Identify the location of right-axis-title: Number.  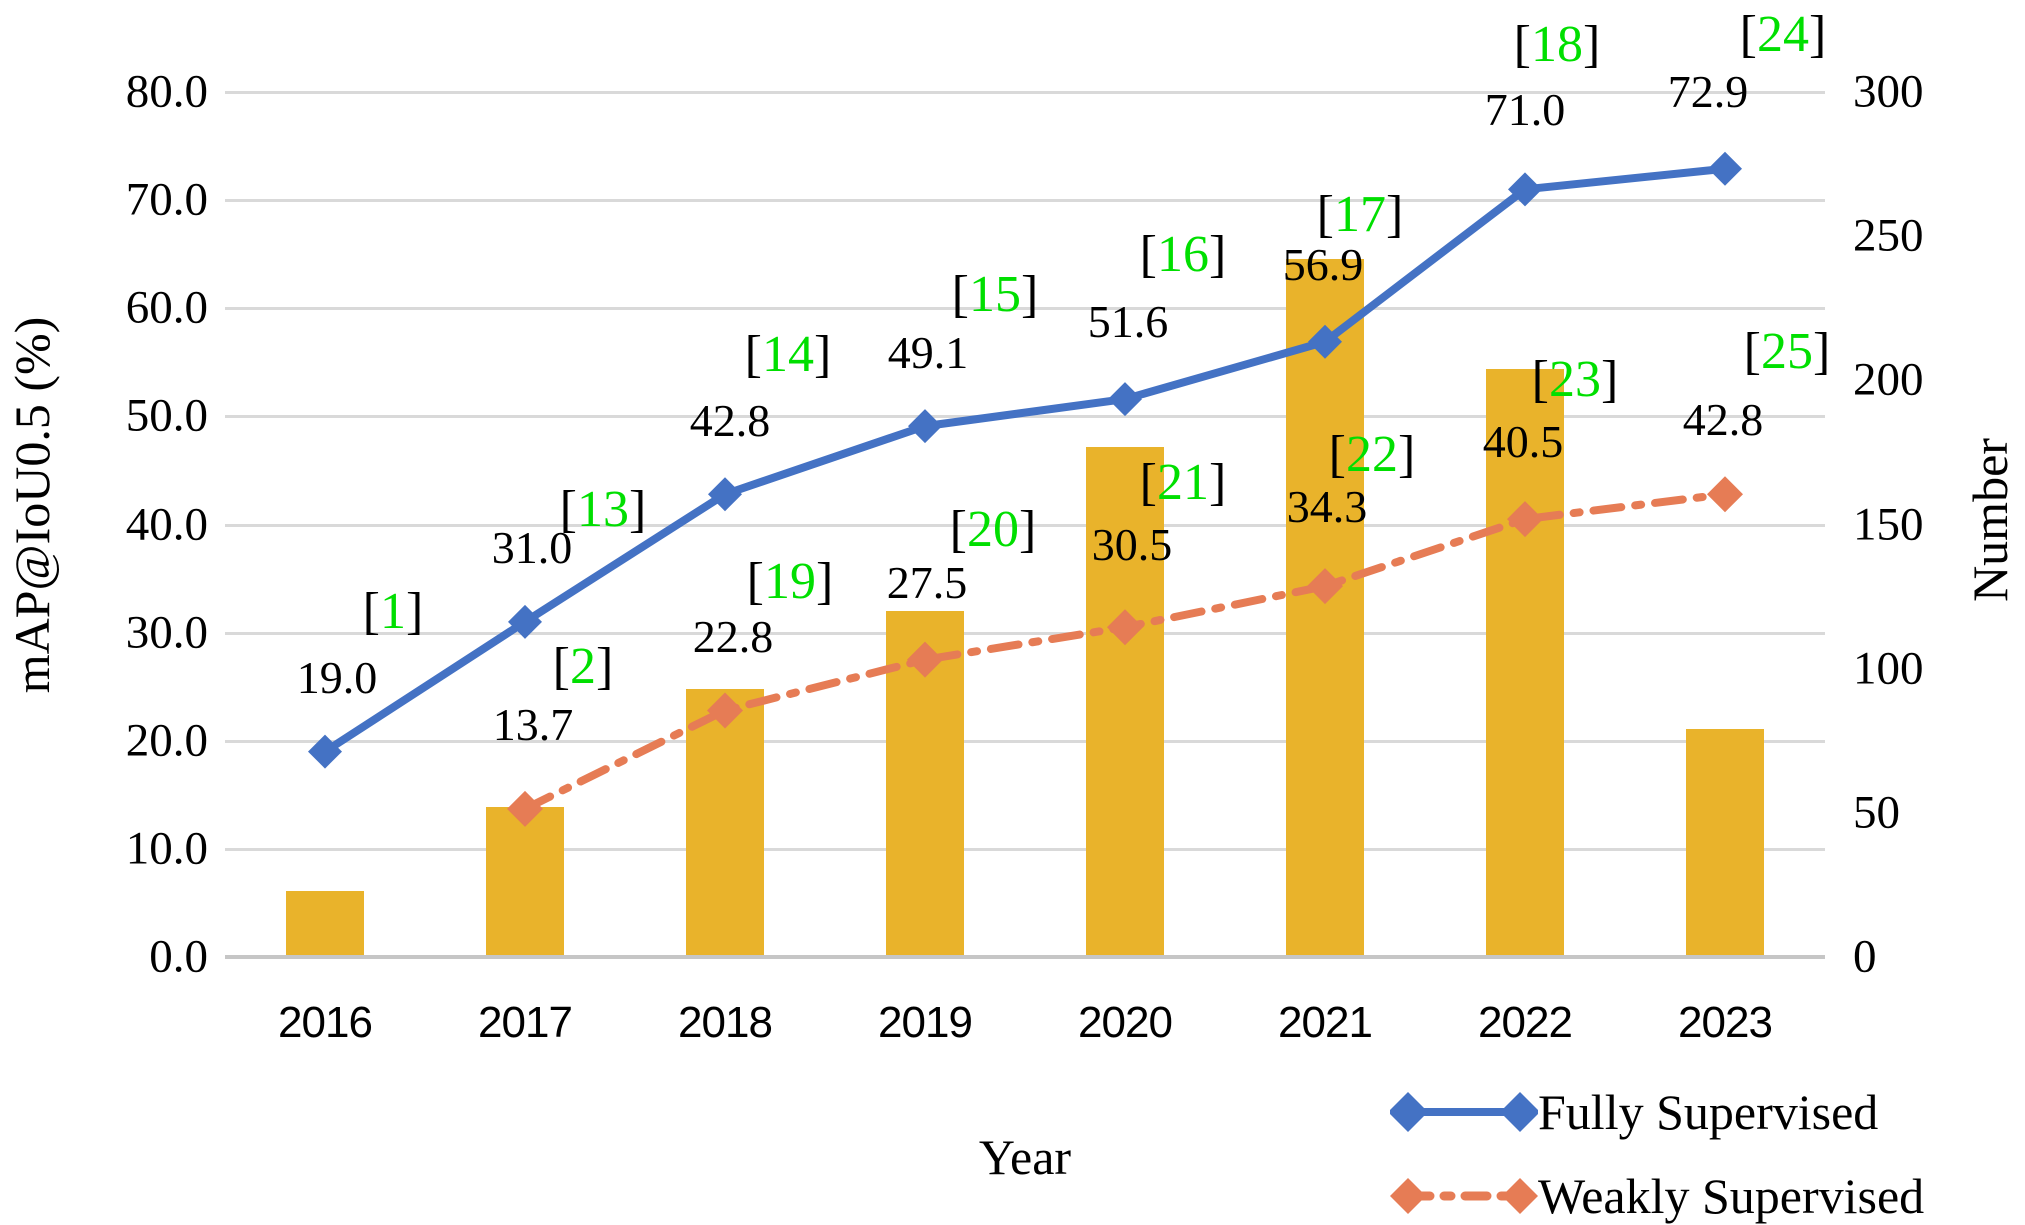
(1990, 520).